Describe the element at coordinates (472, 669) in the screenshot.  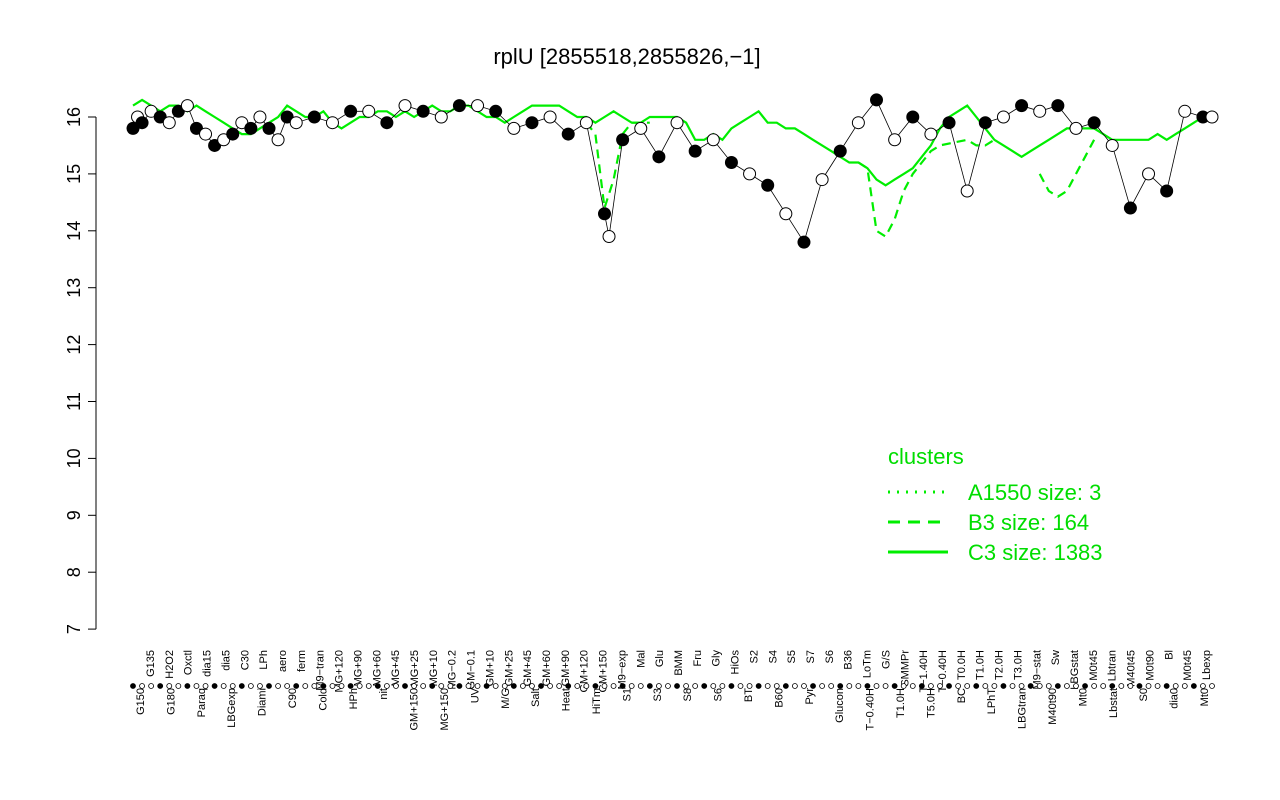
I see `x-tick-label-top: GM−0.1` at that location.